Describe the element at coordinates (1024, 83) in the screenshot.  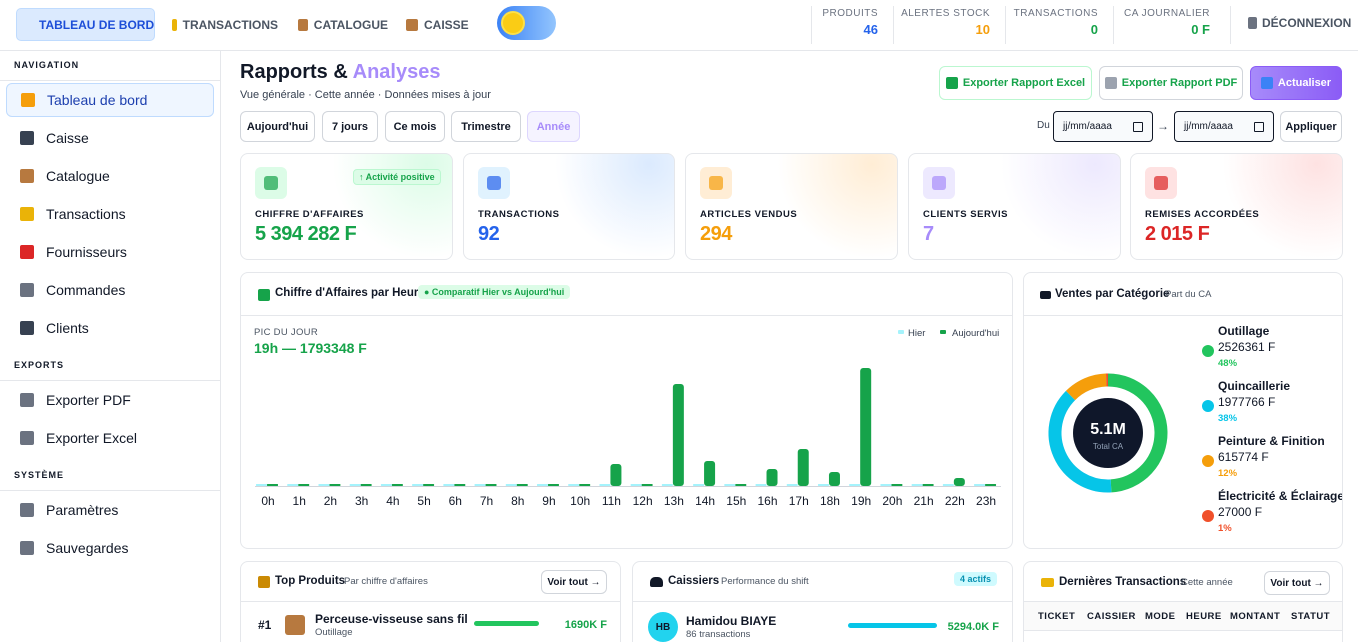
I see `button-label: Exporter Rapport Excel` at that location.